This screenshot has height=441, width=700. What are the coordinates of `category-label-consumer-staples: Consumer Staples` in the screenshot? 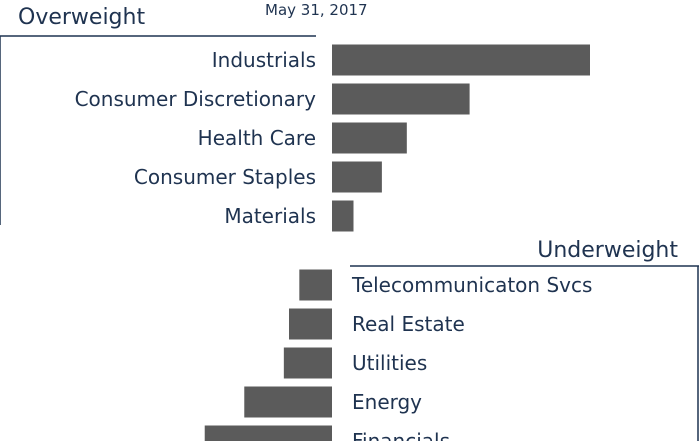 It's located at (225, 177).